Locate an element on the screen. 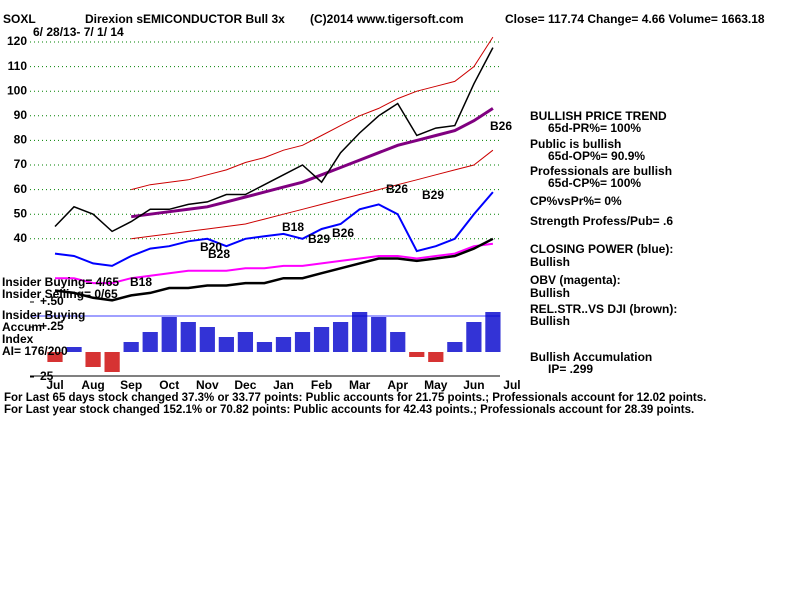 This screenshot has height=600, width=800. x-tick-label: Jun is located at coordinates (473, 385).